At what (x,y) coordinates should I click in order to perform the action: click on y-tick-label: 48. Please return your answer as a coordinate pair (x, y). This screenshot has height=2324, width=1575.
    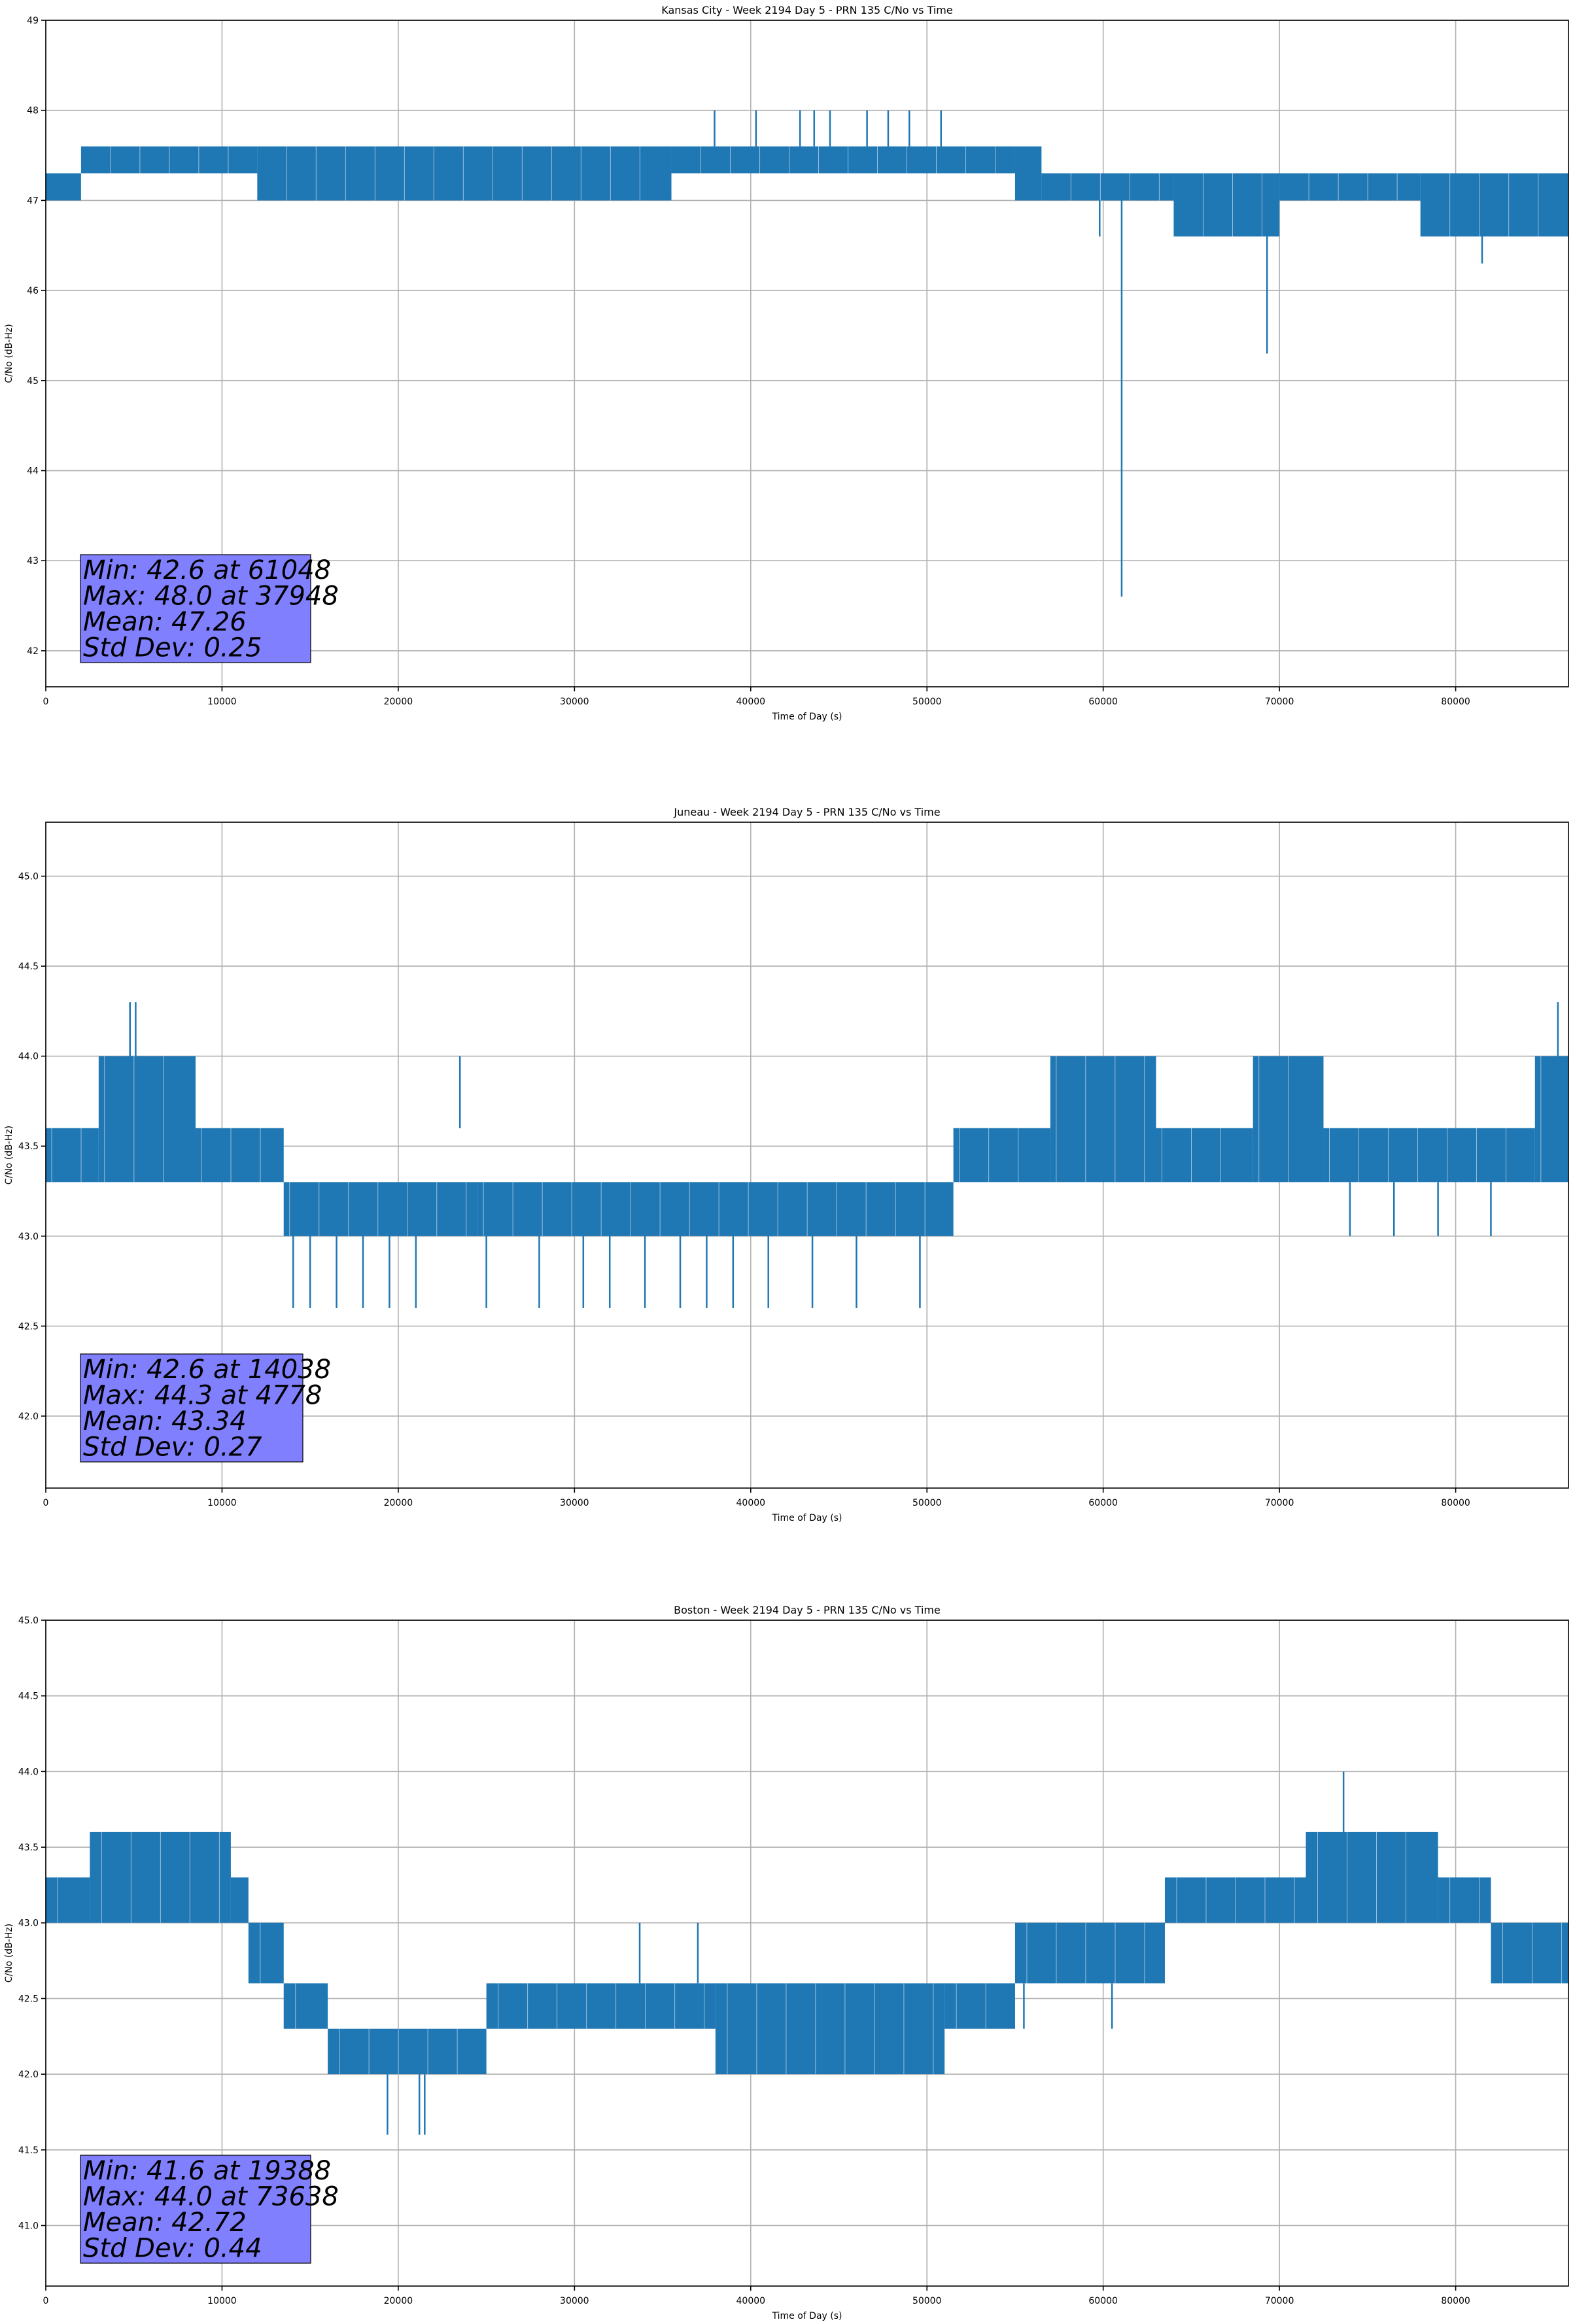
    Looking at the image, I should click on (33, 111).